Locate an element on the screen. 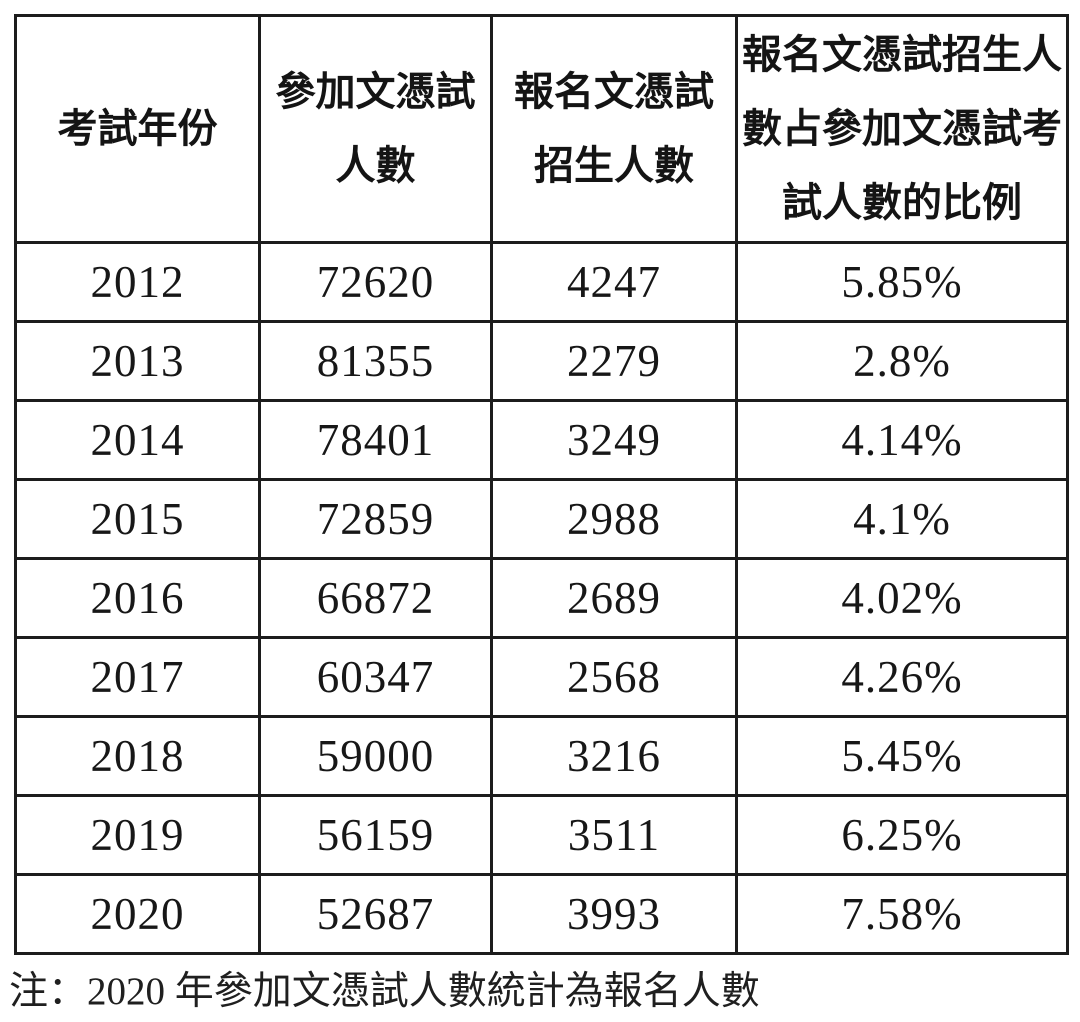  cell-ratio: 6.25% is located at coordinates (902, 835).